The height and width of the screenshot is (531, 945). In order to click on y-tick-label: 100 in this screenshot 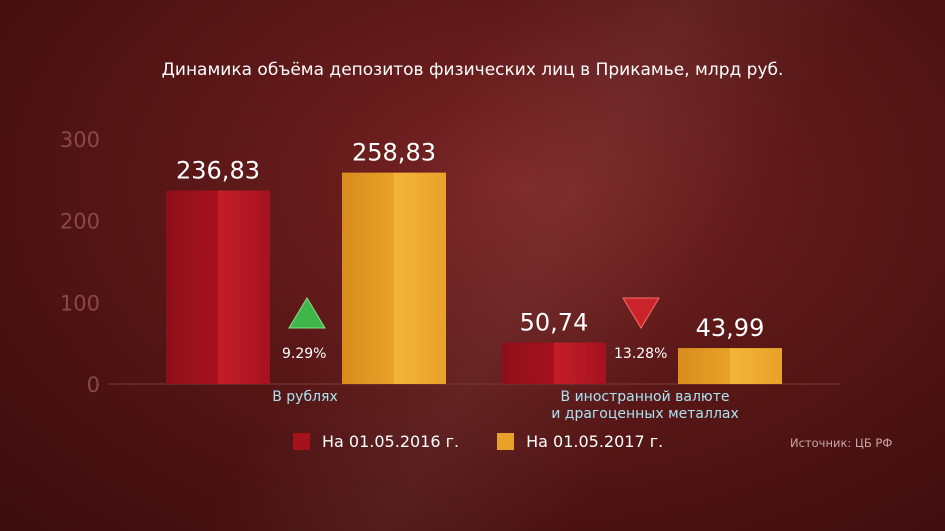, I will do `click(80, 303)`.